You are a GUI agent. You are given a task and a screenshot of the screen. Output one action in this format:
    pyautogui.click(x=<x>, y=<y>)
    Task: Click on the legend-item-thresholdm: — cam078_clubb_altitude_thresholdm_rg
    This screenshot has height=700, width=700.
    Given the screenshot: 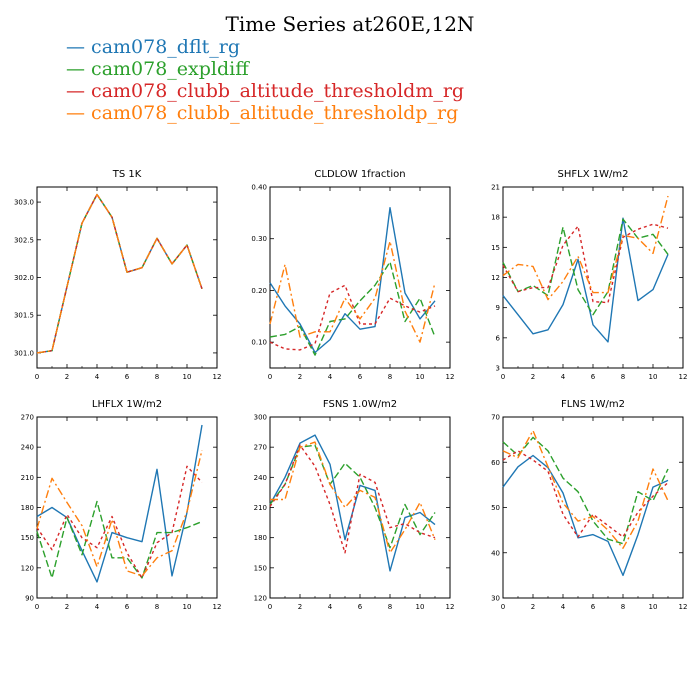 What is the action you would take?
    pyautogui.click(x=265, y=91)
    